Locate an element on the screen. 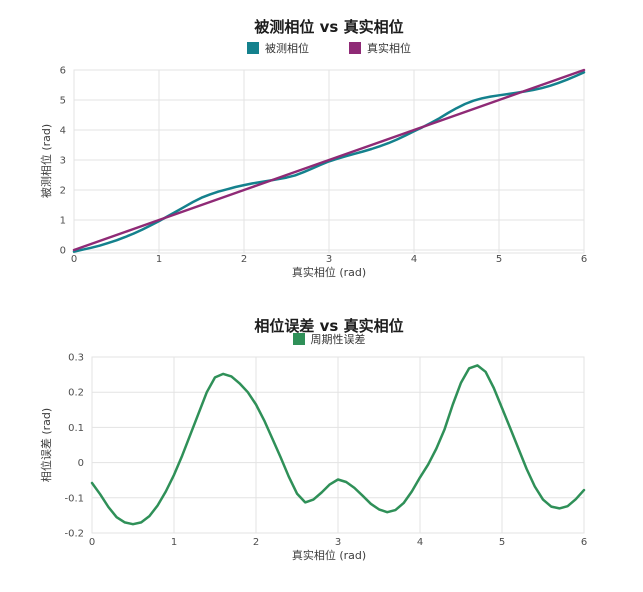  y-tick-label: -0.2 is located at coordinates (74, 534).